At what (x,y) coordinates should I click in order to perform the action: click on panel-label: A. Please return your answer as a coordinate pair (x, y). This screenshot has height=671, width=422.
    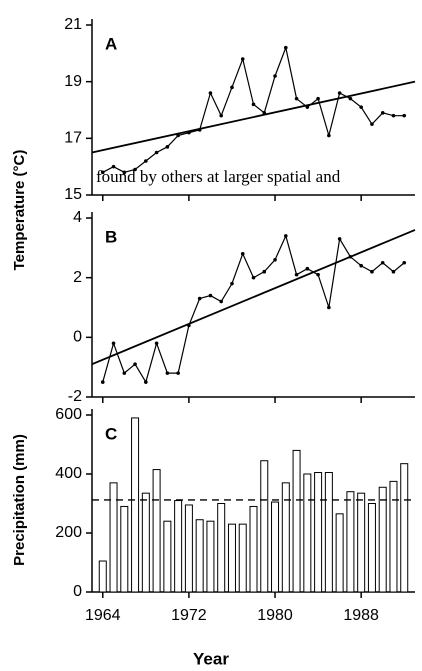
    Looking at the image, I should click on (111, 43).